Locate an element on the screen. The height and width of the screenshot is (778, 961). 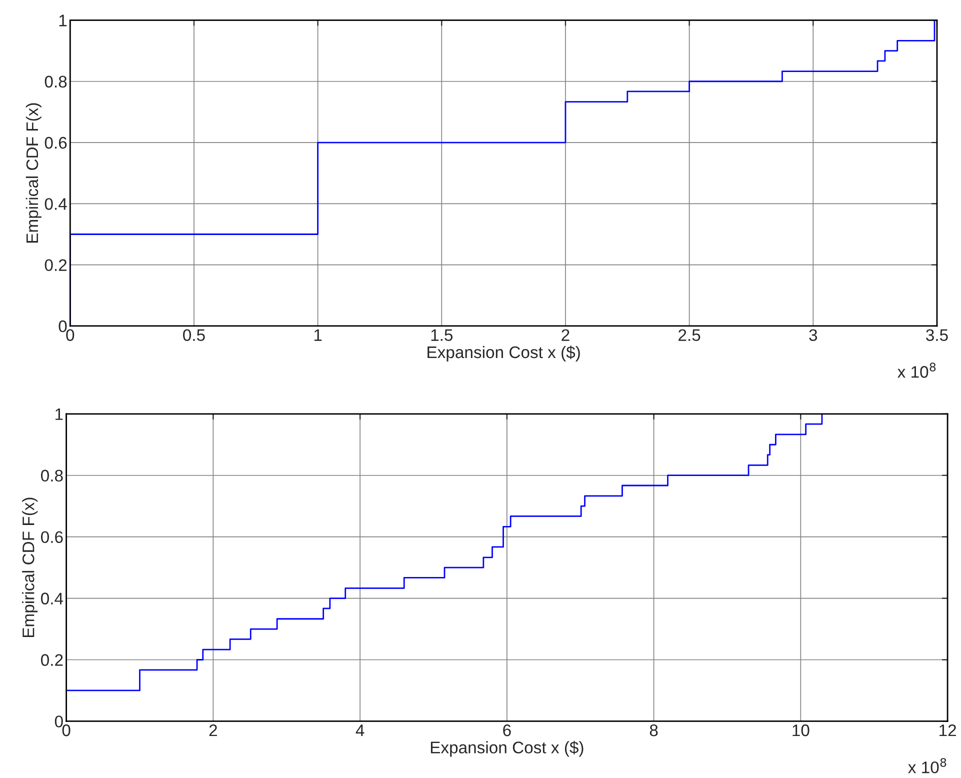
x-tick-label: 1 is located at coordinates (318, 335).